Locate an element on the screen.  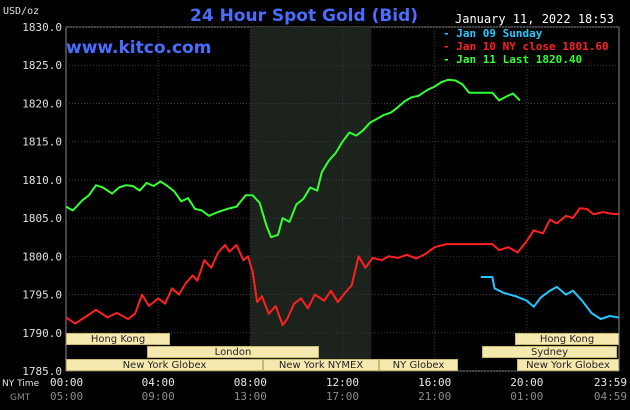
legend-label: Jan 11 Last 1820.40 is located at coordinates (519, 59).